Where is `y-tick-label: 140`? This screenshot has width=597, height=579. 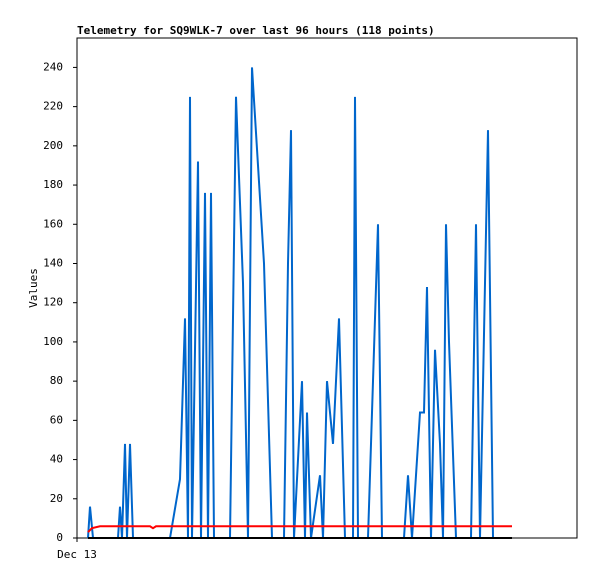
y-tick-label: 140 is located at coordinates (53, 262).